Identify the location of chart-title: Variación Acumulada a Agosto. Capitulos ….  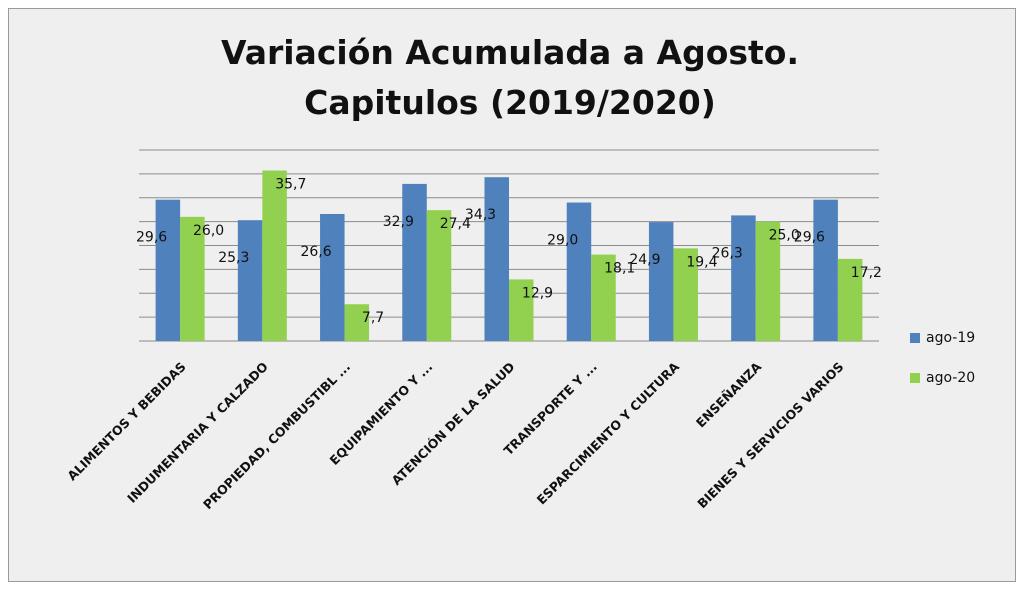
(510, 77).